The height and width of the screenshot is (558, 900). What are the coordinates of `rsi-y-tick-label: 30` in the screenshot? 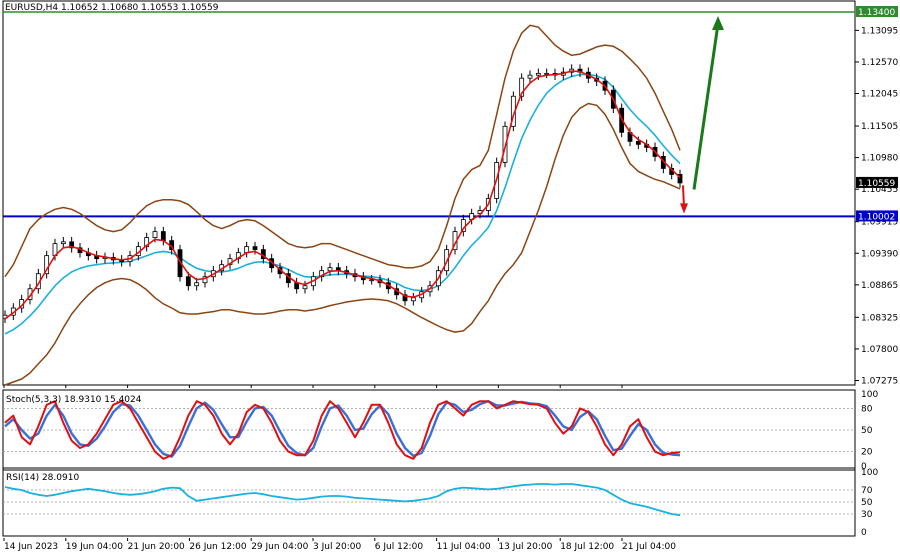 It's located at (867, 515).